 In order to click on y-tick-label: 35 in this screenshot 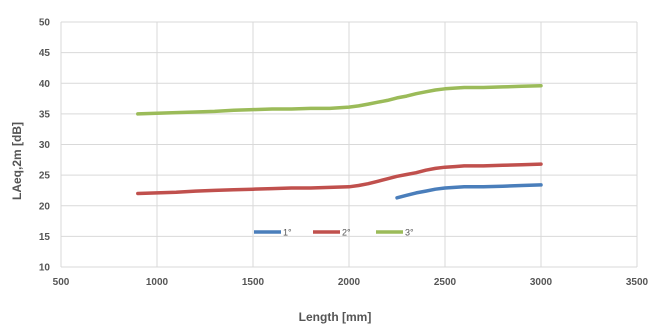, I will do `click(45, 114)`.